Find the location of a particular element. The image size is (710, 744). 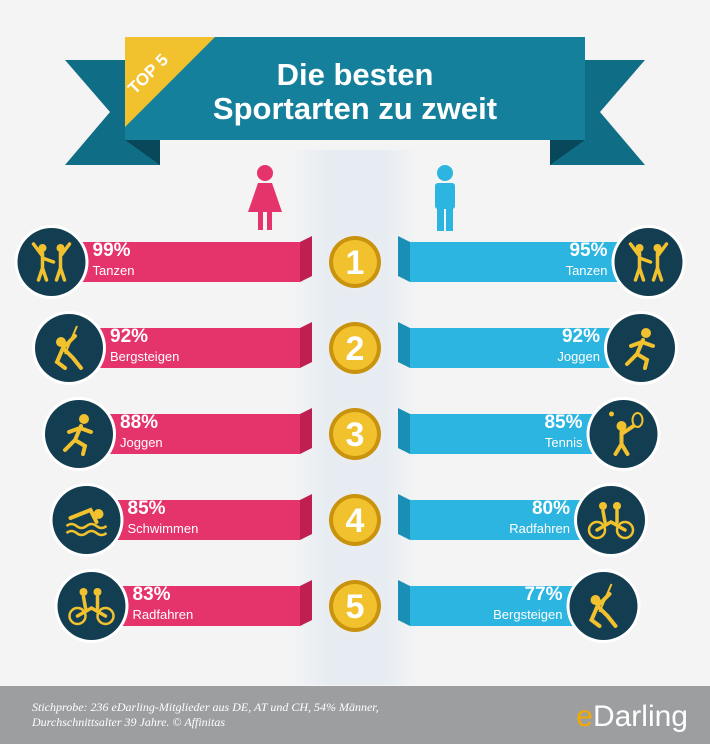

men-percent-label: 77% is located at coordinates (543, 594).